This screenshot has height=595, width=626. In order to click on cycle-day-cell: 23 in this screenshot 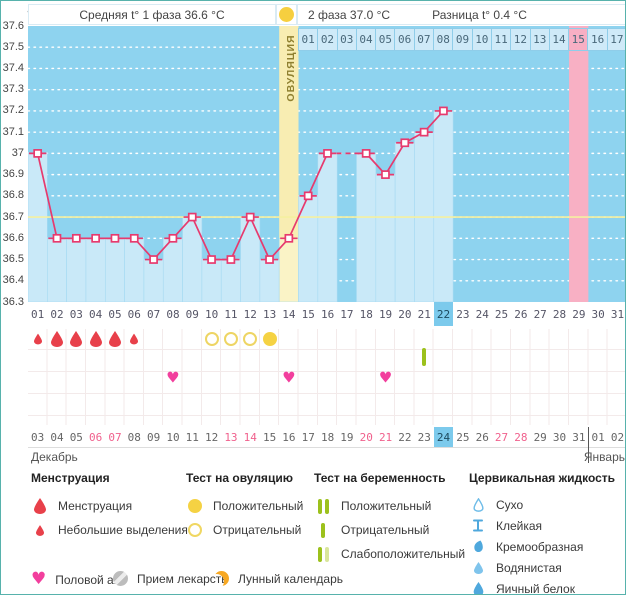, I will do `click(463, 314)`.